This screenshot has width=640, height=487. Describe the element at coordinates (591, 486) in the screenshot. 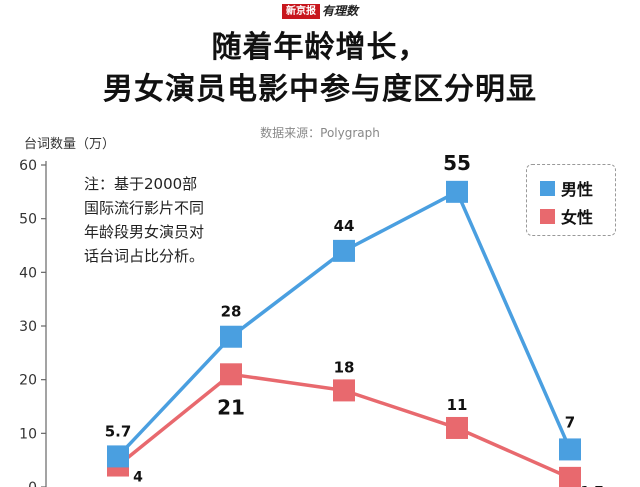

I see `female-data-label: 1.7` at that location.